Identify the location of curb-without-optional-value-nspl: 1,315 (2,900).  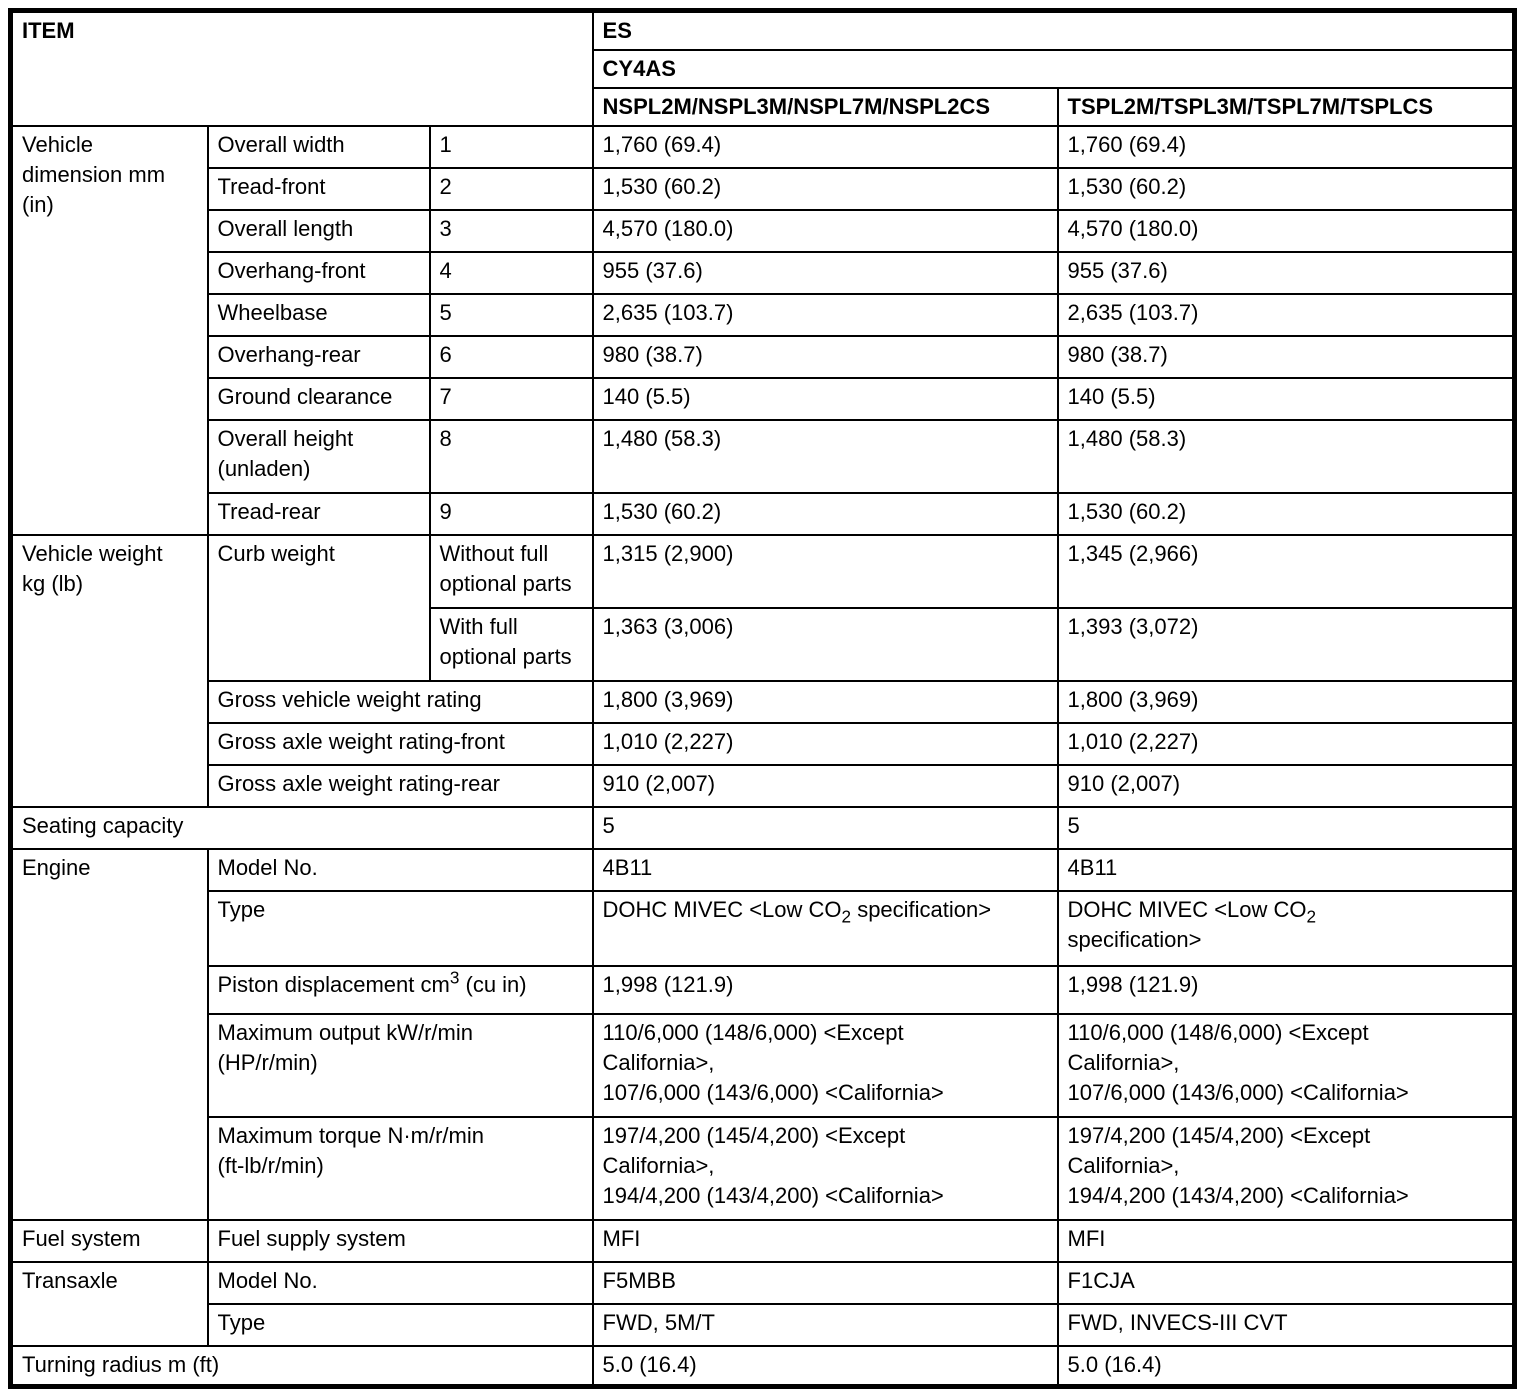
(825, 571).